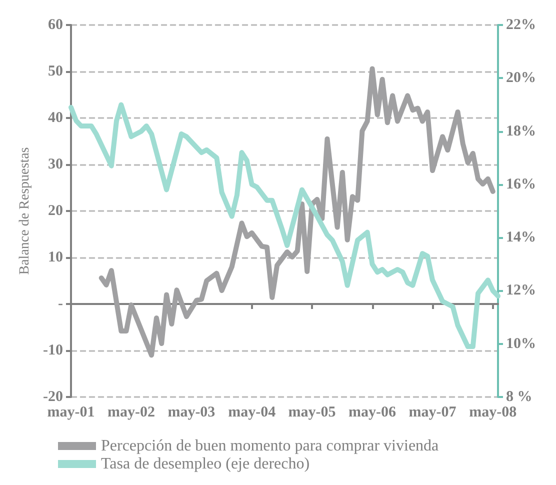 The width and height of the screenshot is (556, 485). I want to click on x-tick-label: may-02, so click(131, 412).